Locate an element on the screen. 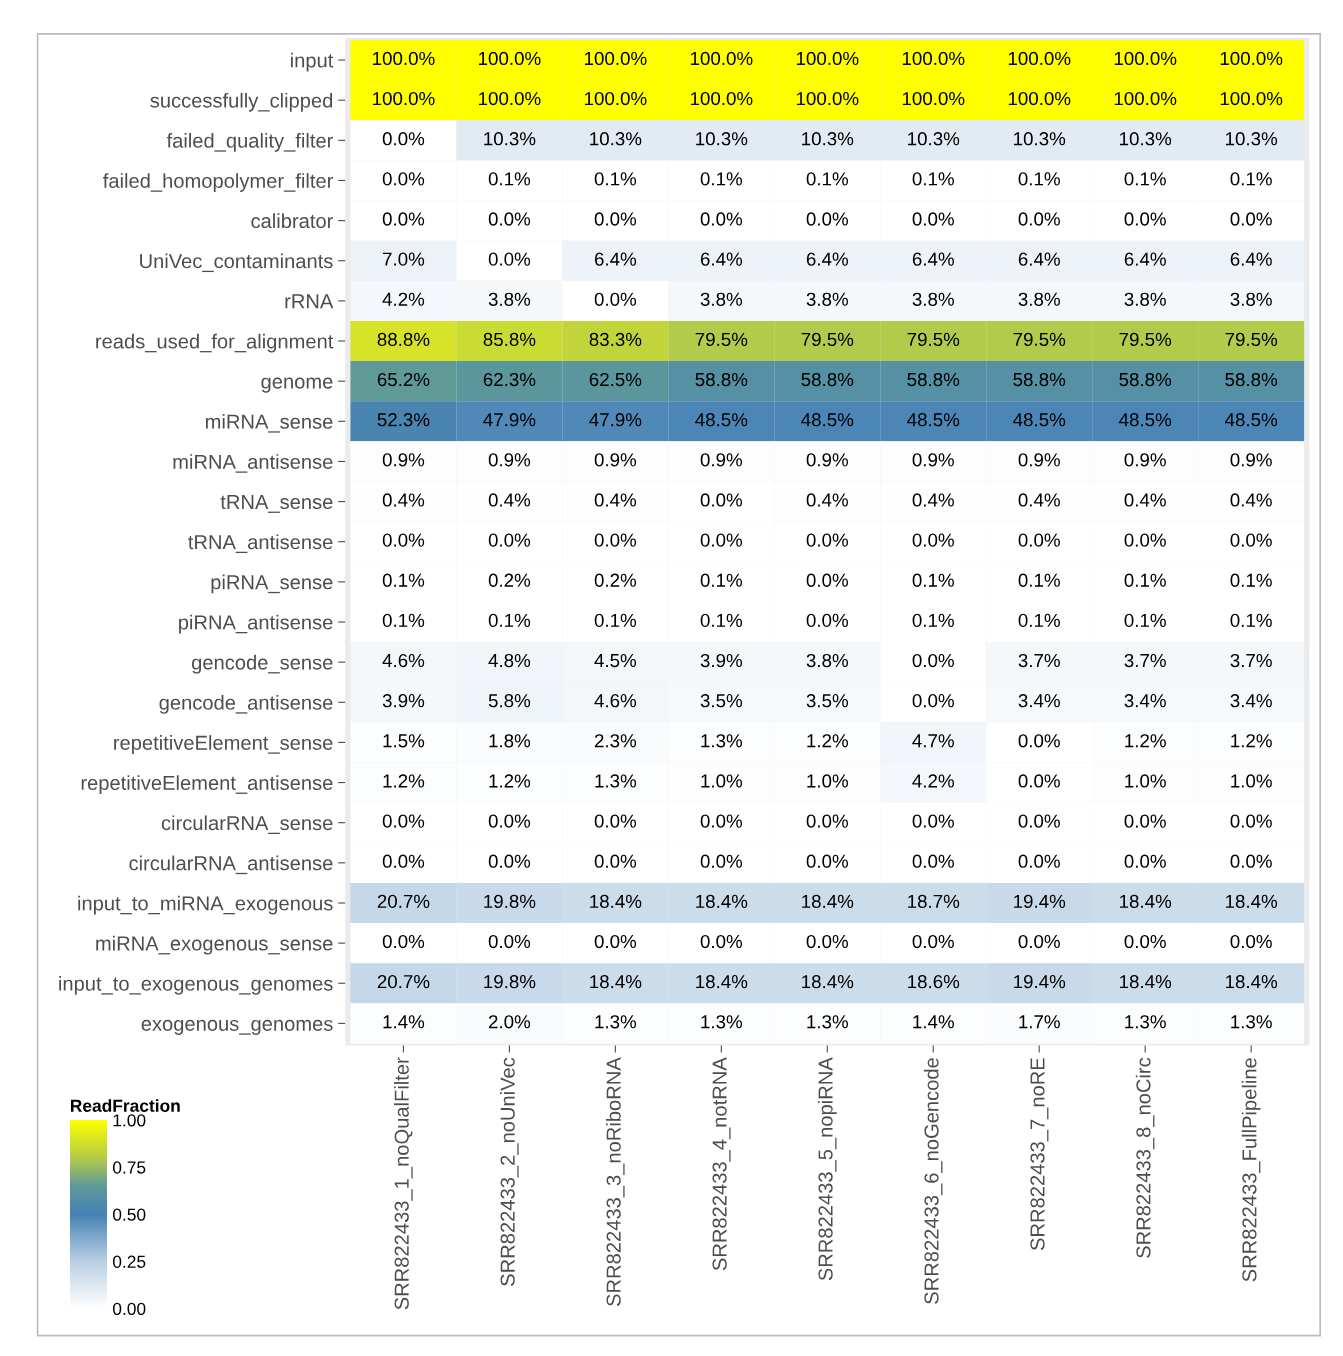 Image resolution: width=1343 pixels, height=1356 pixels. y-tick-label: successfully_clipped is located at coordinates (241, 102).